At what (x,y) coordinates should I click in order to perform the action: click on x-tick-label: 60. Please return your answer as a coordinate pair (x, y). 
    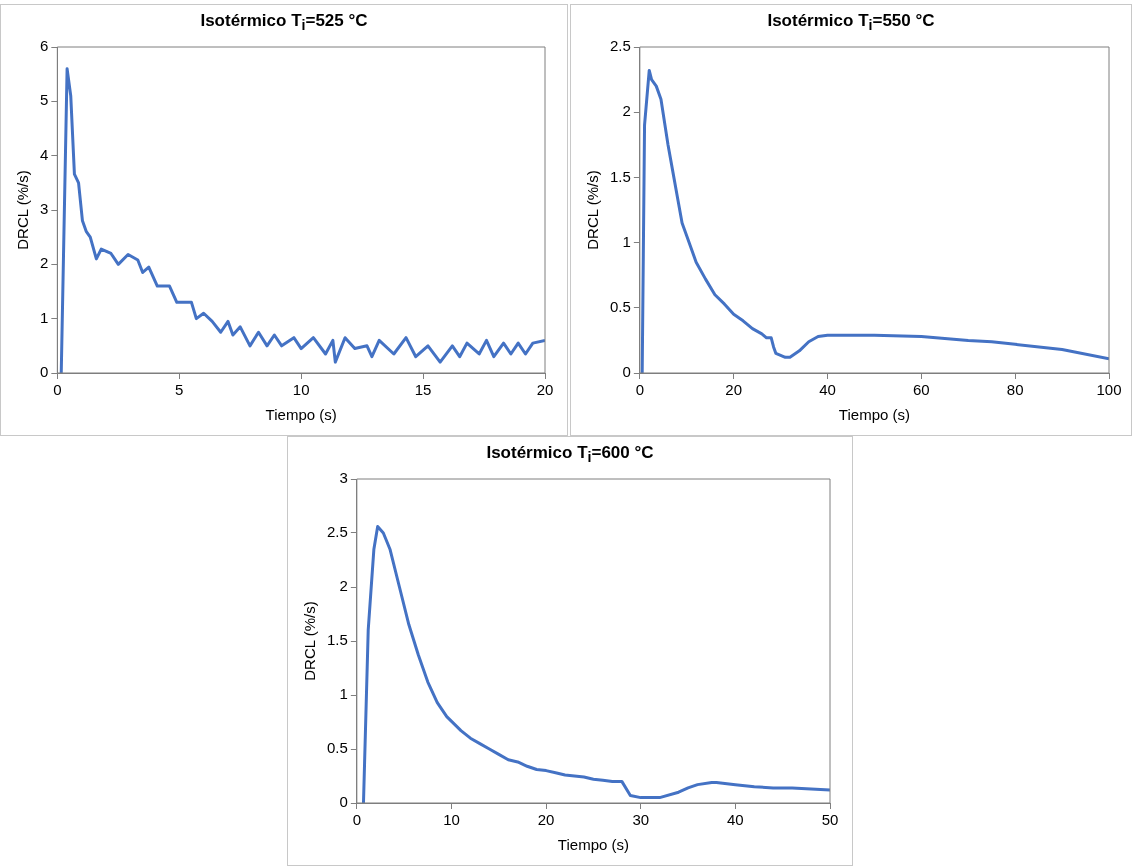
    Looking at the image, I should click on (921, 390).